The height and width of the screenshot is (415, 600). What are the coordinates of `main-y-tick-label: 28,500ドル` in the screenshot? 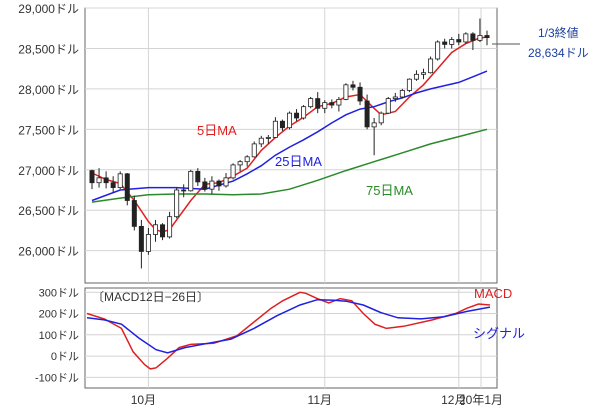 It's located at (48, 49).